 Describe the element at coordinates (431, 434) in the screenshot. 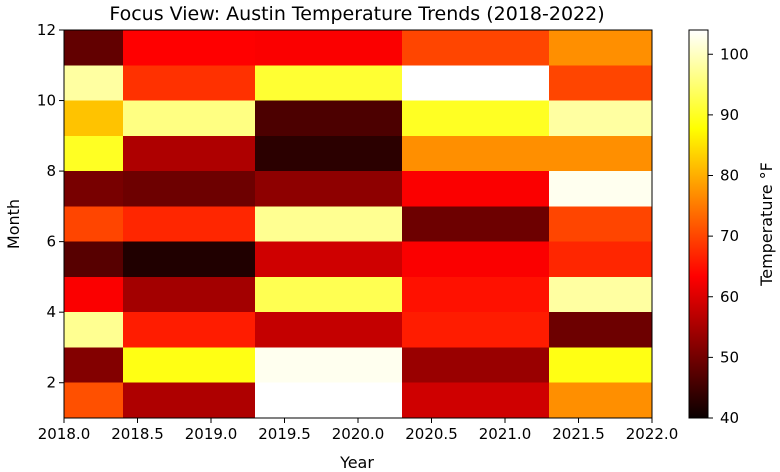

I see `x-tick-label: 2020.5` at that location.